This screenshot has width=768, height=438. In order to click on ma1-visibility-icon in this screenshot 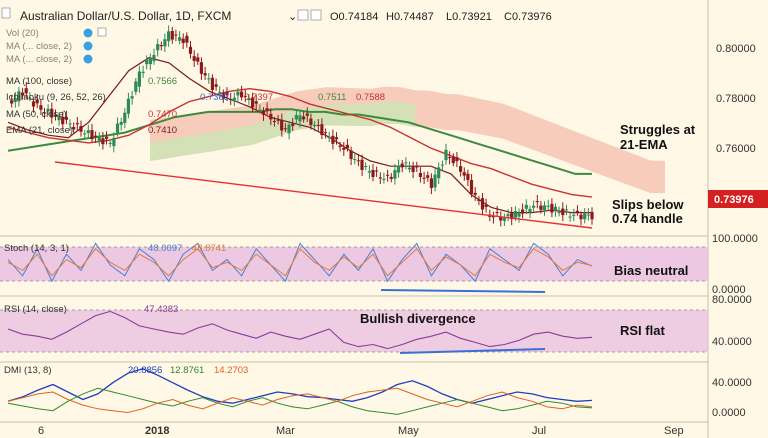, I will do `click(88, 46)`.